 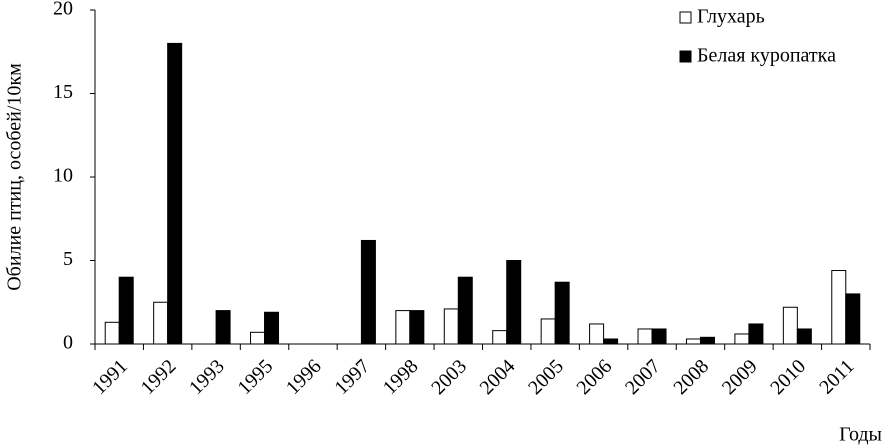 What do you see at coordinates (68, 343) in the screenshot?
I see `y-tick-label: 0` at bounding box center [68, 343].